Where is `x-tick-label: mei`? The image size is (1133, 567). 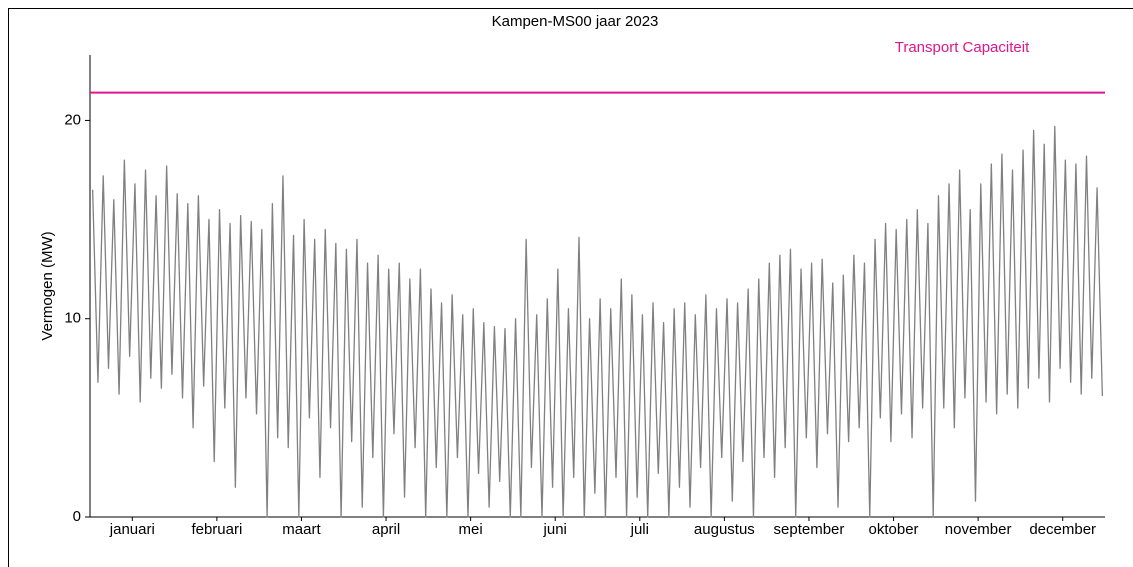 x-tick-label: mei is located at coordinates (471, 529).